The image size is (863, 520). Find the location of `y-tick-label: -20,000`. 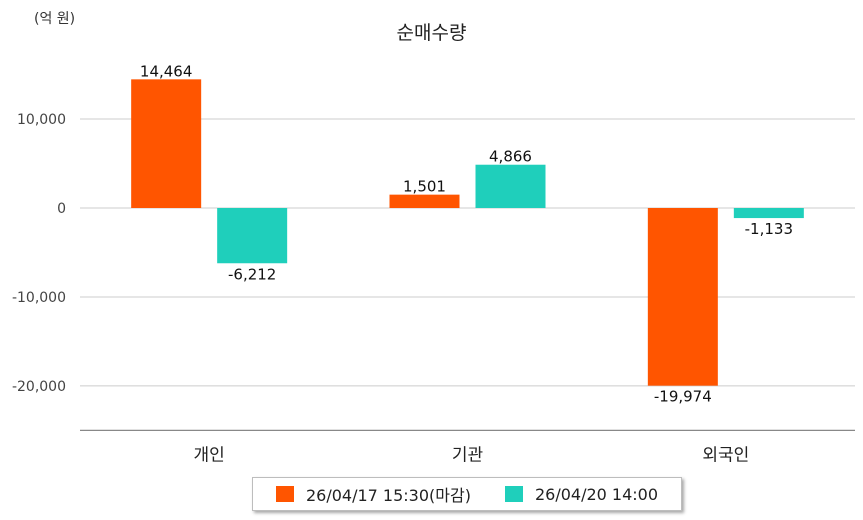

y-tick-label: -20,000 is located at coordinates (39, 387).